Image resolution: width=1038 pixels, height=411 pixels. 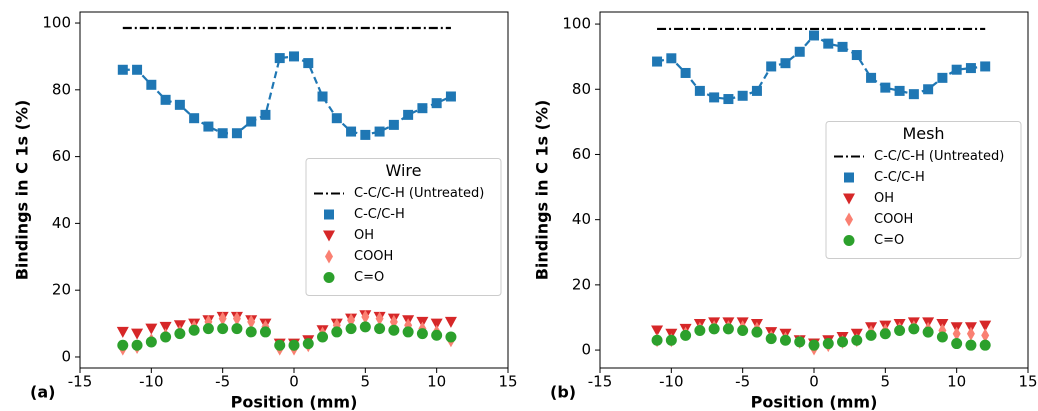 What do you see at coordinates (404, 170) in the screenshot?
I see `legend-title: Wire` at bounding box center [404, 170].